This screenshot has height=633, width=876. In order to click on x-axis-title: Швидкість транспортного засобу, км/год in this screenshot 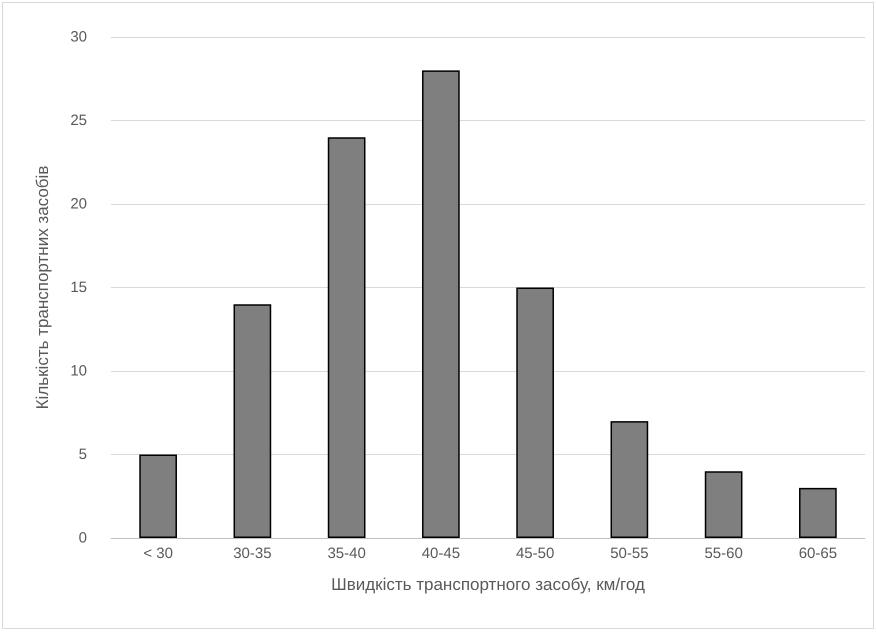, I will do `click(488, 584)`.